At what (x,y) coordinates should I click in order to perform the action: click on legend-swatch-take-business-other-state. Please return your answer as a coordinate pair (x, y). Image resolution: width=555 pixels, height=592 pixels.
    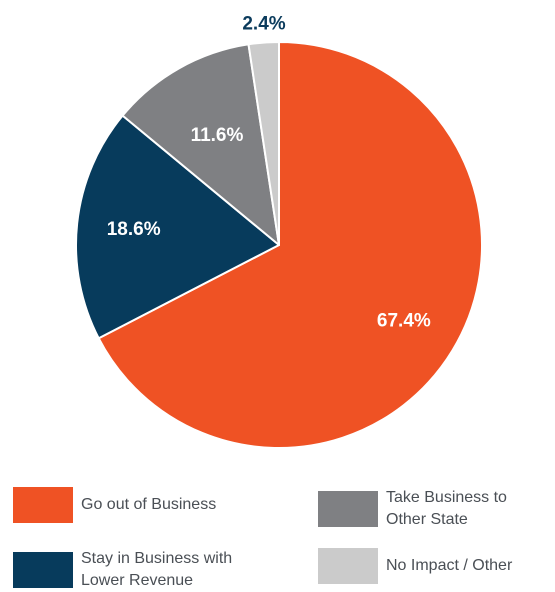
    Looking at the image, I should click on (348, 509).